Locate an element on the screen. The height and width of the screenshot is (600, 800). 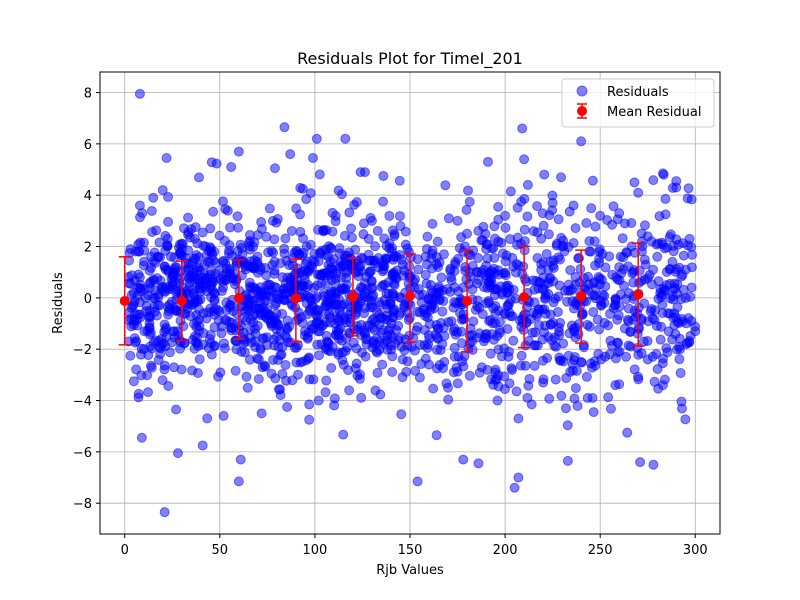
y-tick-label: 2 is located at coordinates (88, 248).